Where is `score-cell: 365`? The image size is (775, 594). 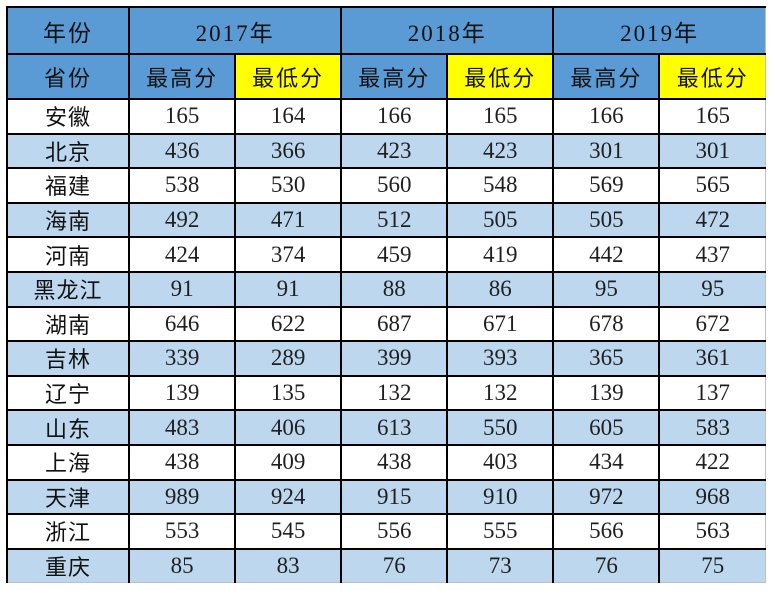
score-cell: 365 is located at coordinates (606, 358).